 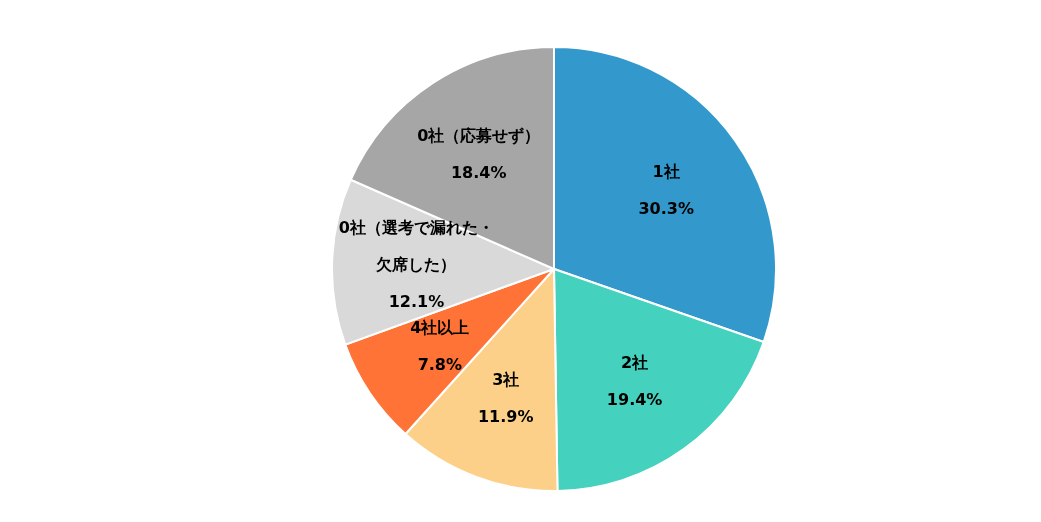 What do you see at coordinates (666, 208) in the screenshot?
I see `data-label: 30.3%` at bounding box center [666, 208].